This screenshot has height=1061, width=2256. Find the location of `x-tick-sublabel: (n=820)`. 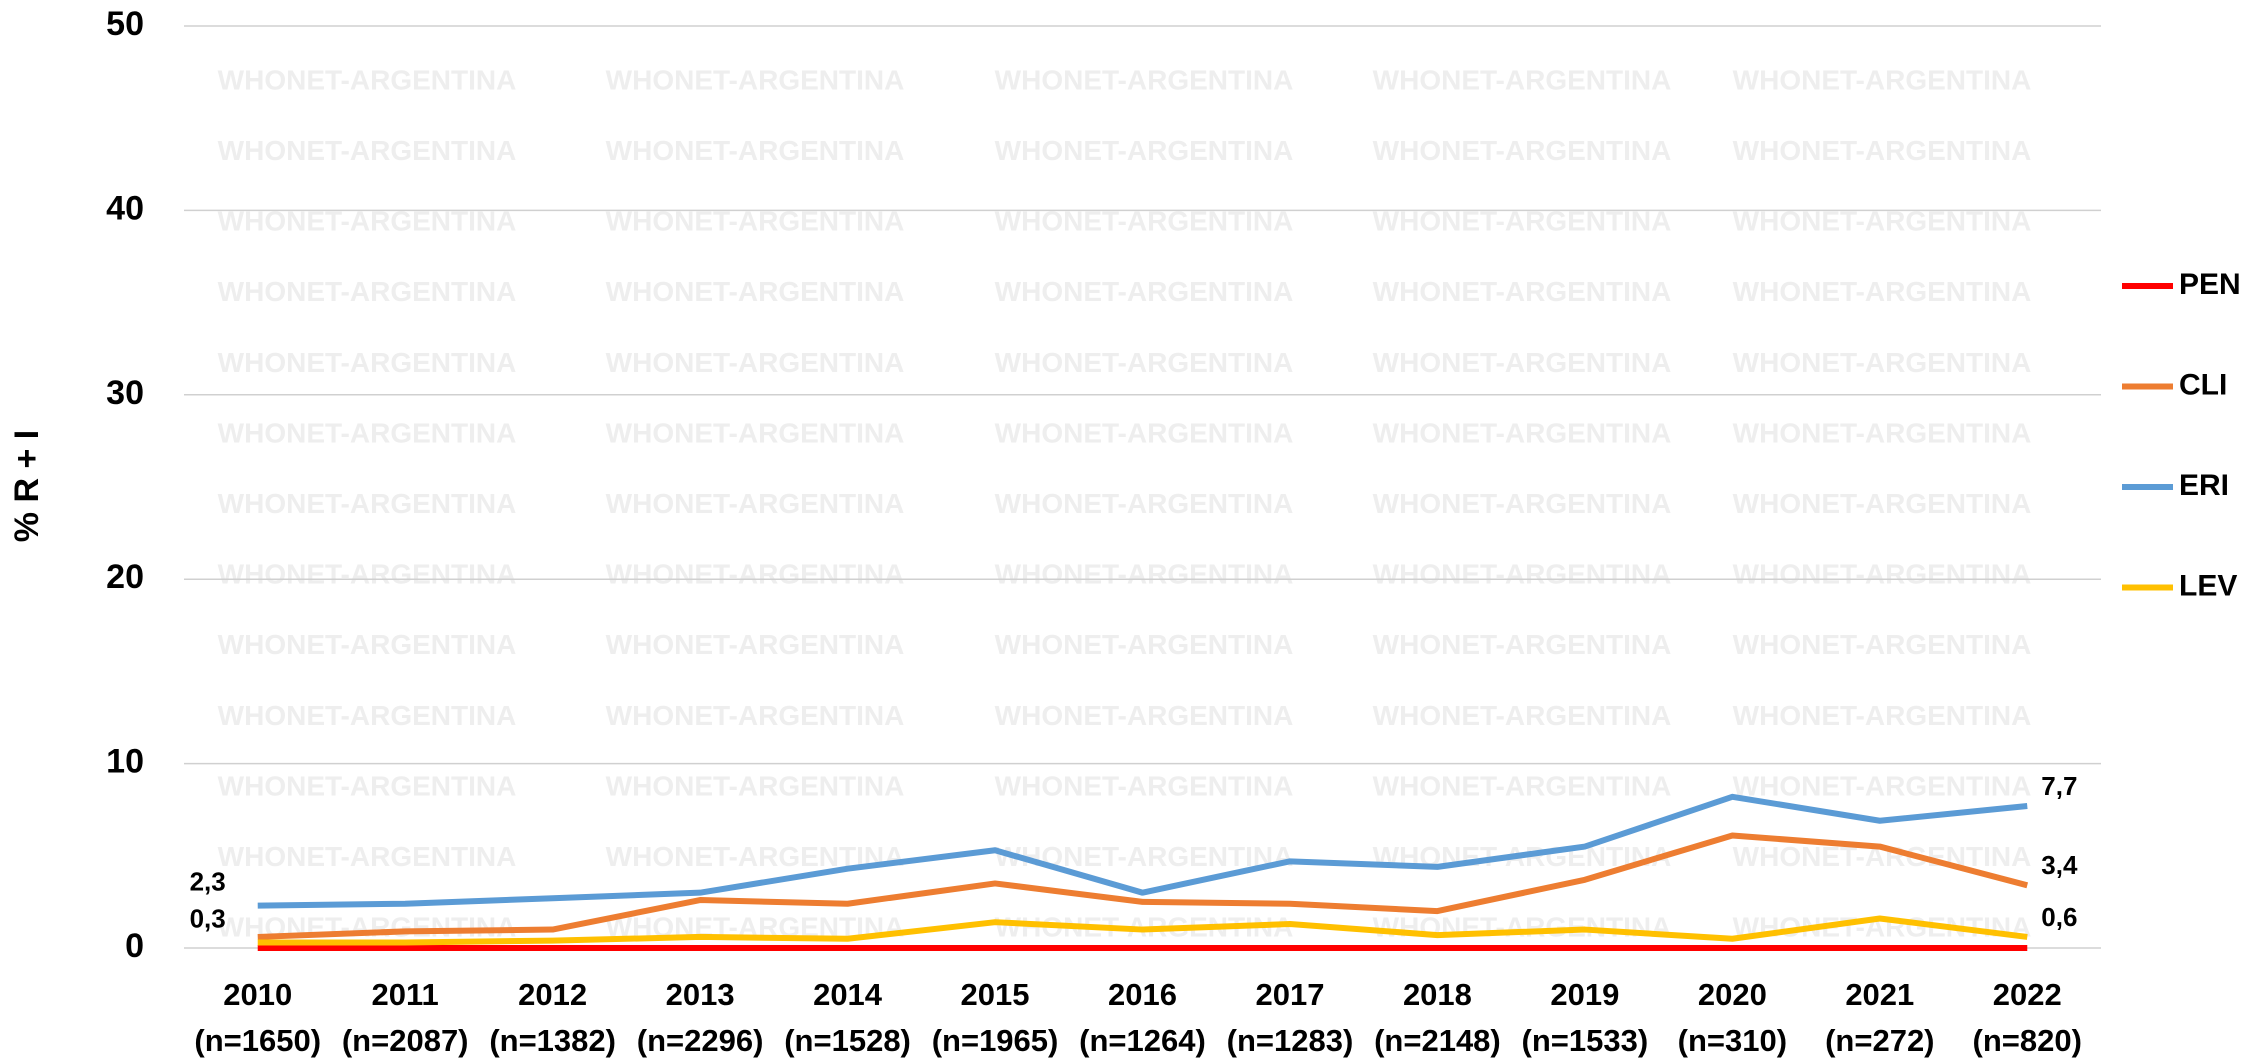

x-tick-sublabel: (n=820) is located at coordinates (2027, 1040).